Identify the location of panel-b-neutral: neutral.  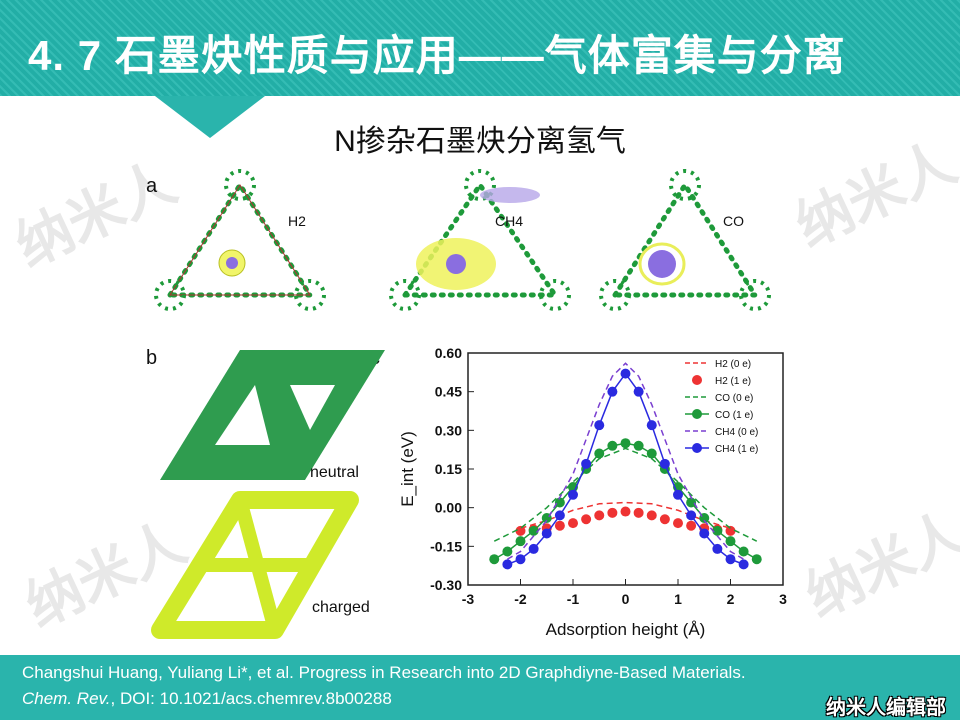
(272, 415).